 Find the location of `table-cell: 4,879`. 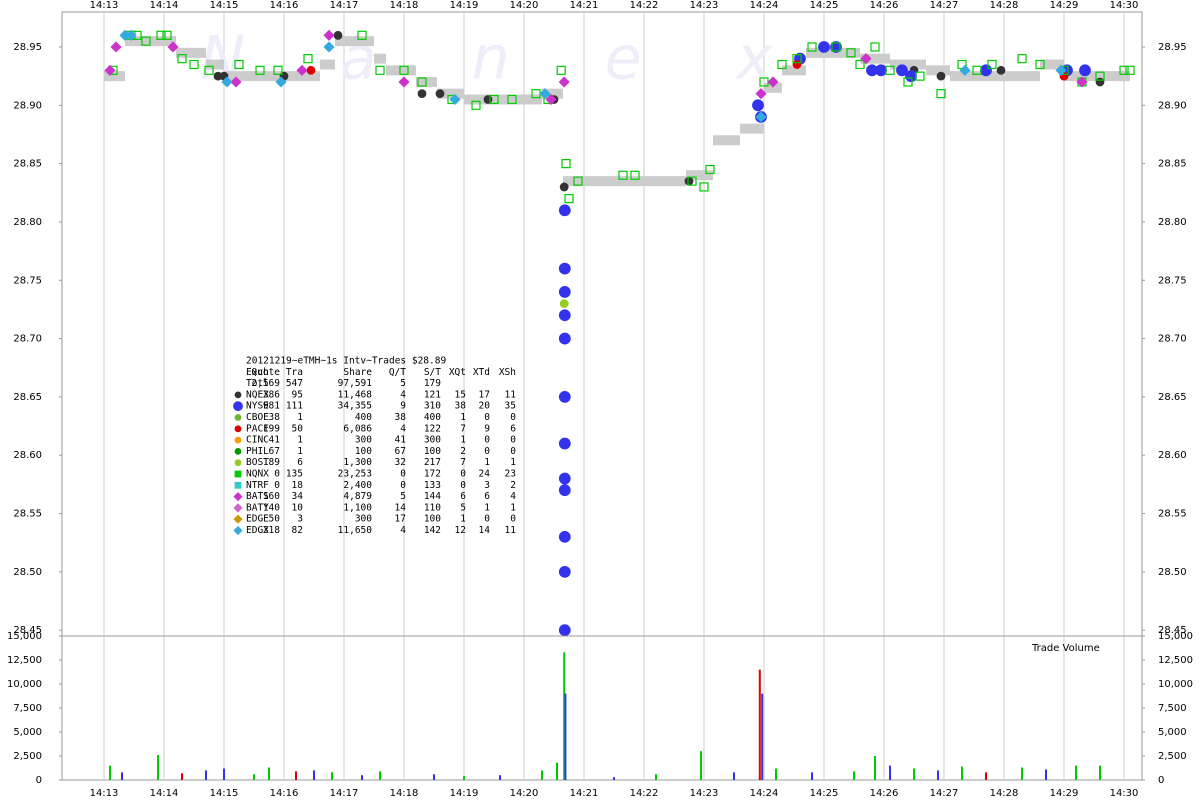

table-cell: 4,879 is located at coordinates (357, 496).